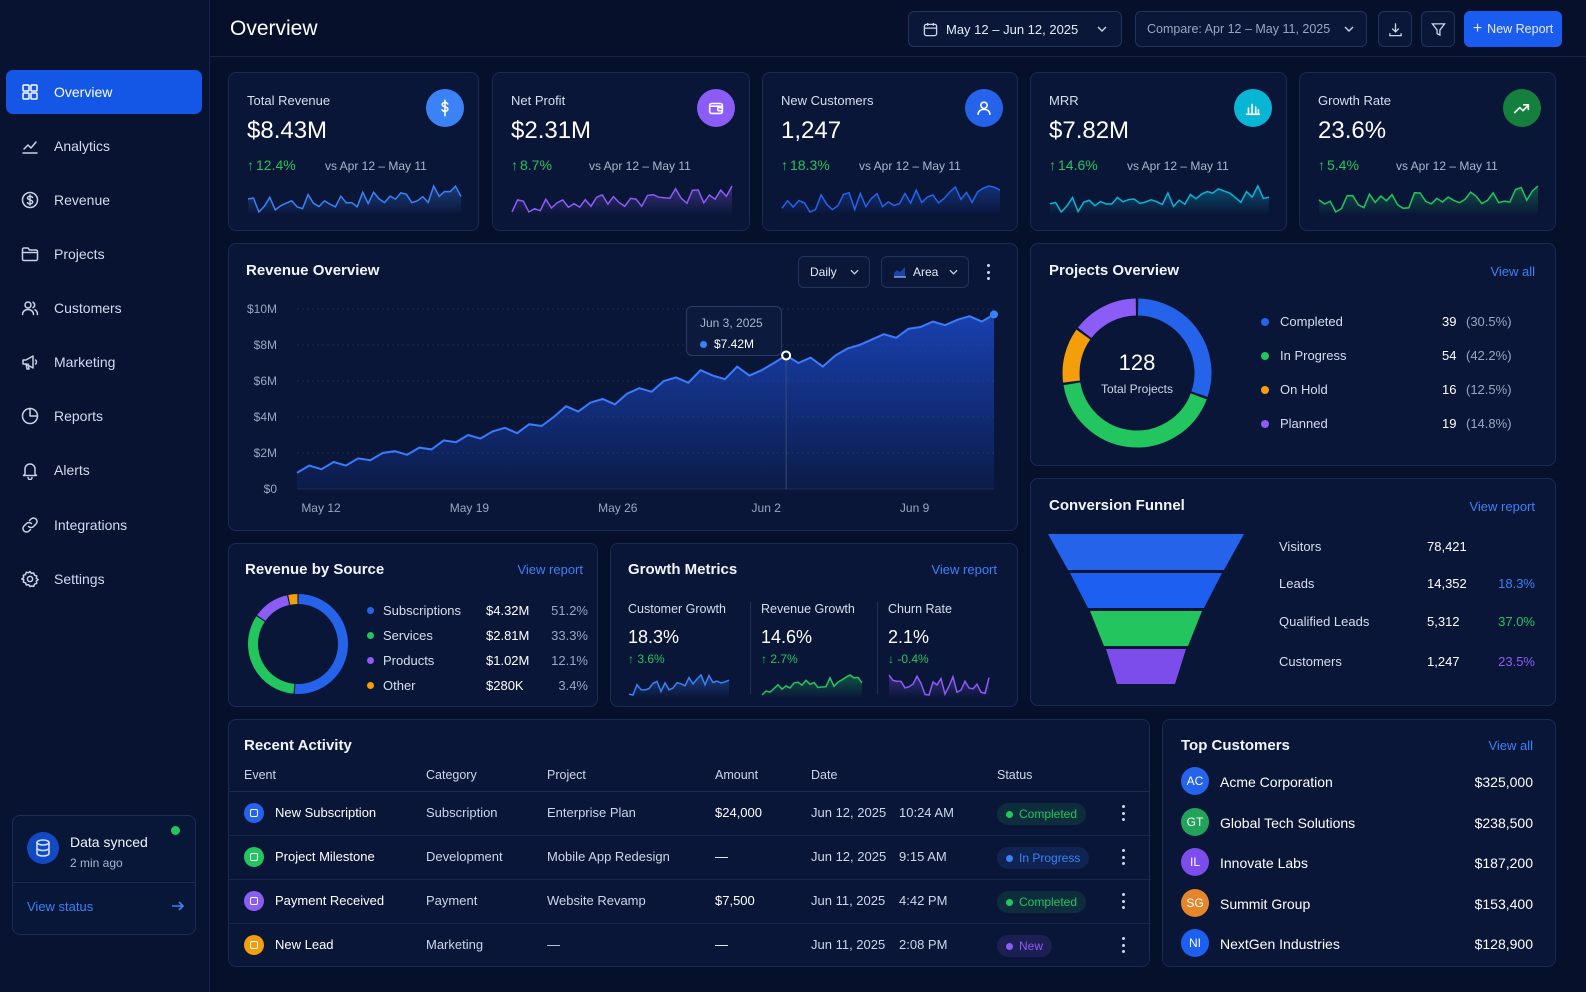 Image resolution: width=1586 pixels, height=992 pixels. I want to click on top-customers-view-all-link: View all, so click(1510, 745).